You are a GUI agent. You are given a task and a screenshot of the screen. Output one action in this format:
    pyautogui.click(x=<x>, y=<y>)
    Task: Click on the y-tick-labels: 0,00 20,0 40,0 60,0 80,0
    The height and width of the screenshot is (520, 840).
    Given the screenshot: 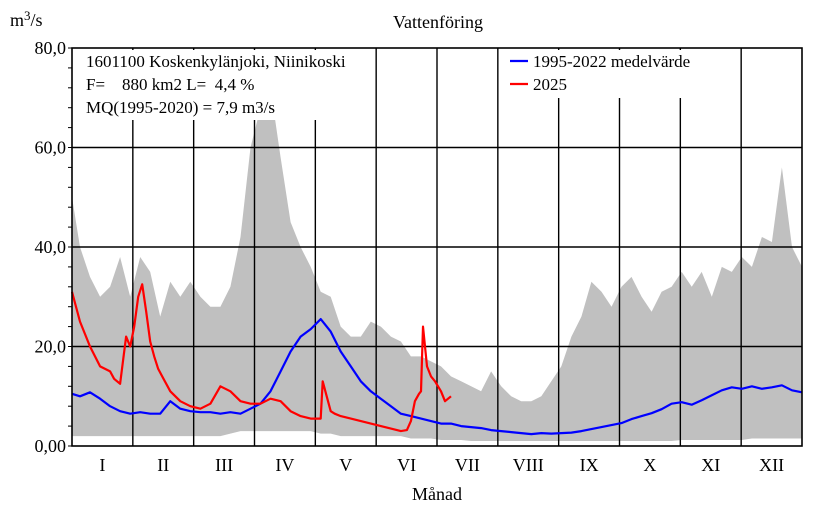 What is the action you would take?
    pyautogui.click(x=51, y=247)
    